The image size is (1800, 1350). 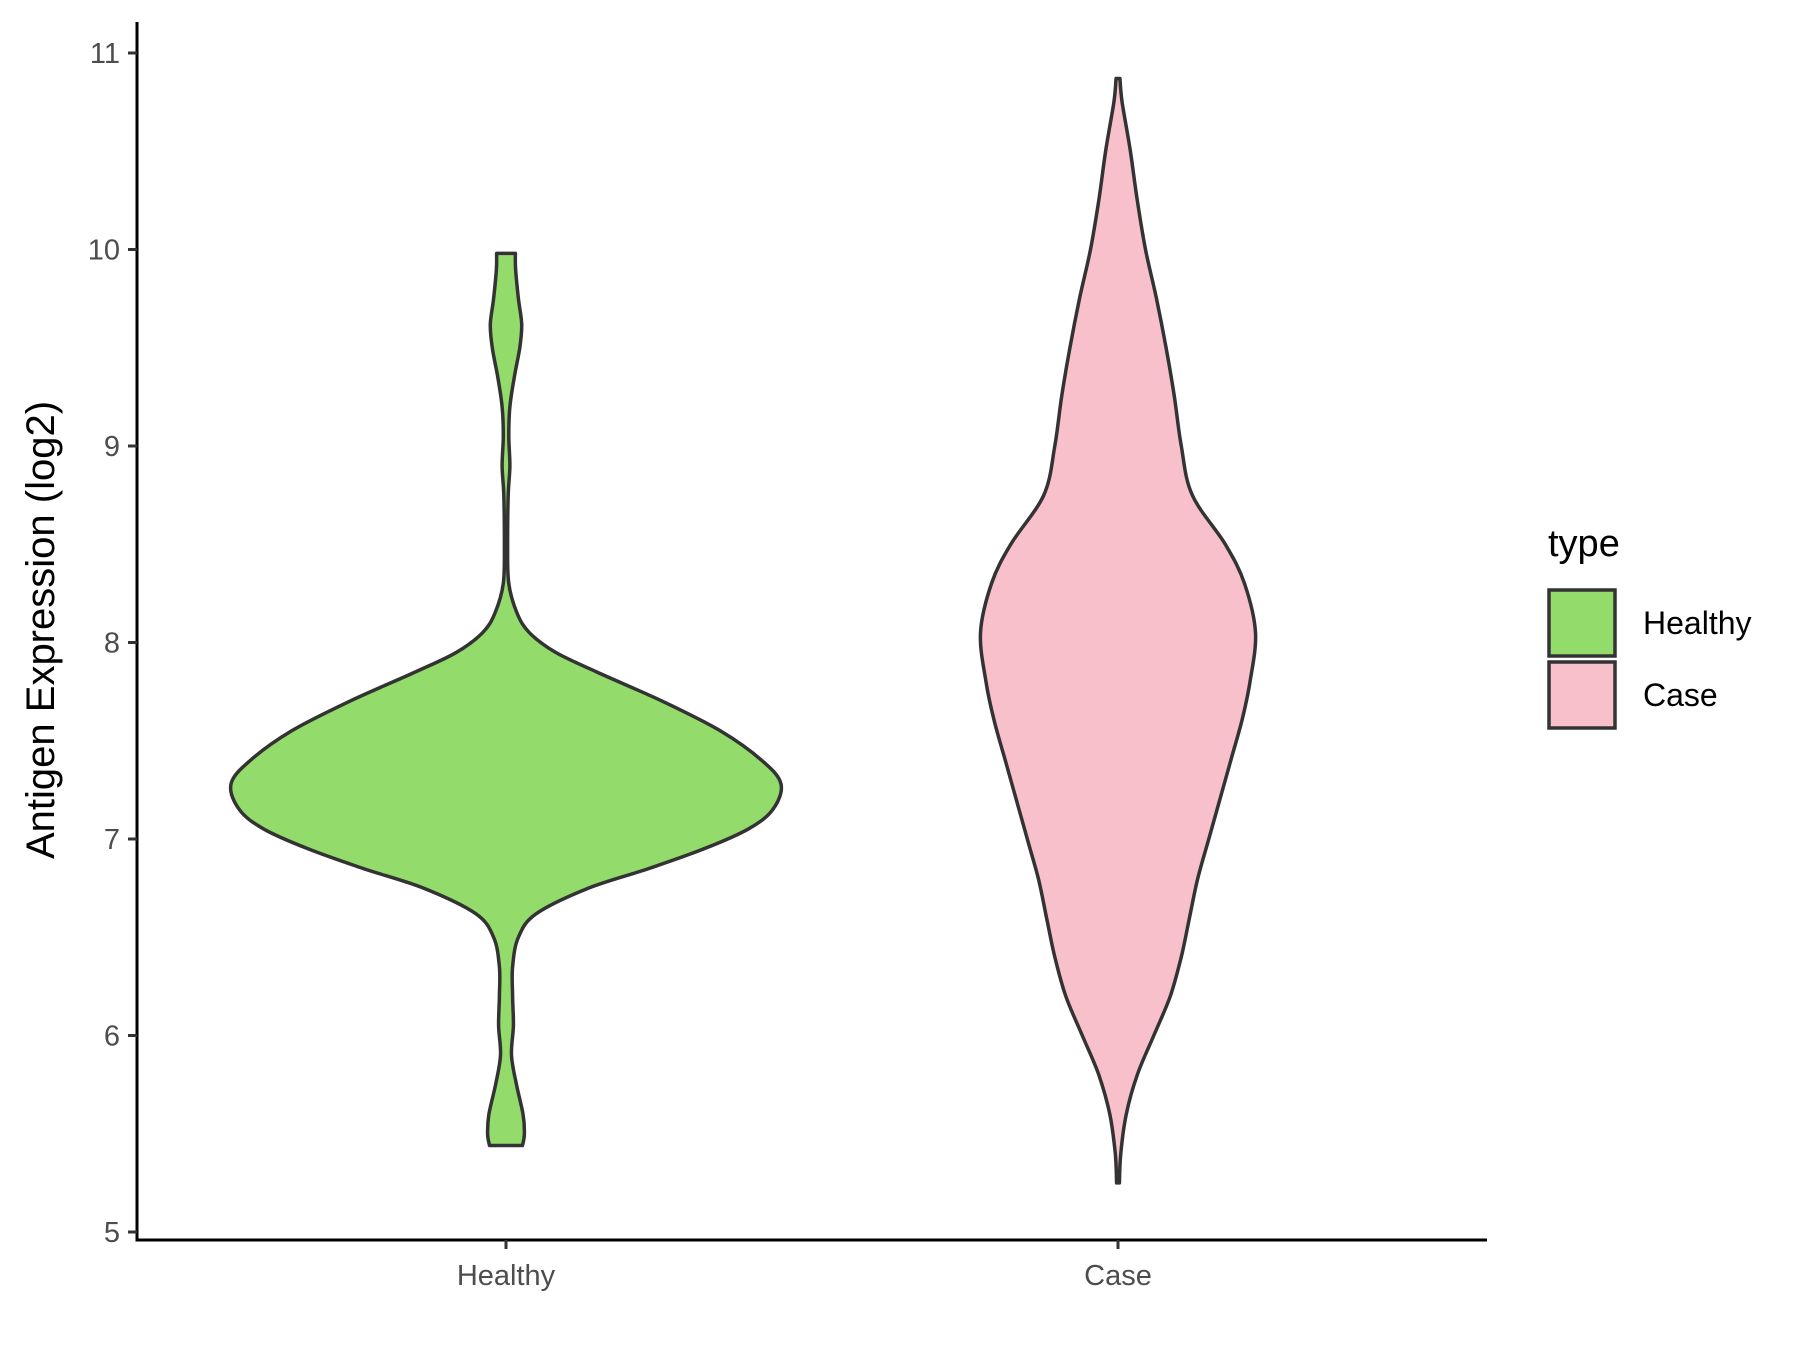 What do you see at coordinates (1584, 544) in the screenshot?
I see `legend-title: type` at bounding box center [1584, 544].